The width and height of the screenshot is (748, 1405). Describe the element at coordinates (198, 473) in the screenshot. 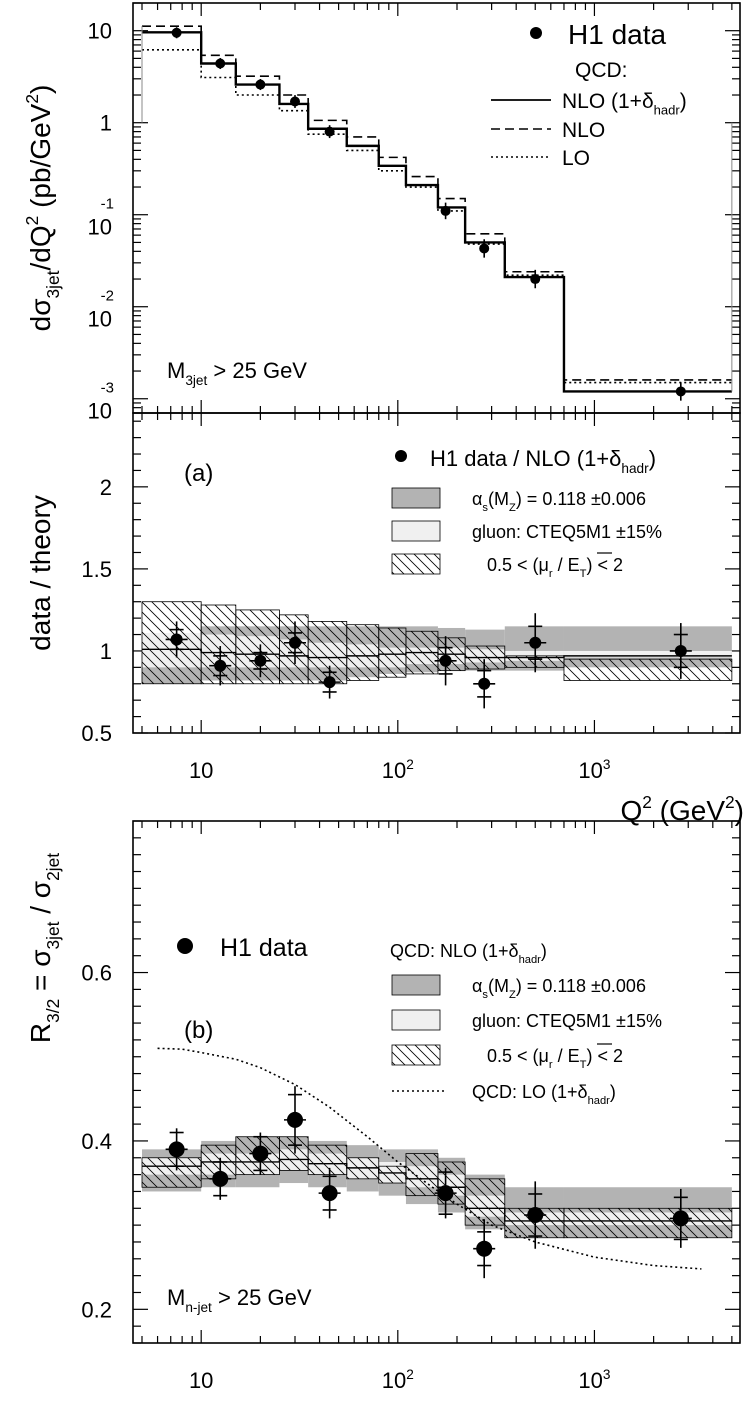

I see `text-part: (a)` at that location.